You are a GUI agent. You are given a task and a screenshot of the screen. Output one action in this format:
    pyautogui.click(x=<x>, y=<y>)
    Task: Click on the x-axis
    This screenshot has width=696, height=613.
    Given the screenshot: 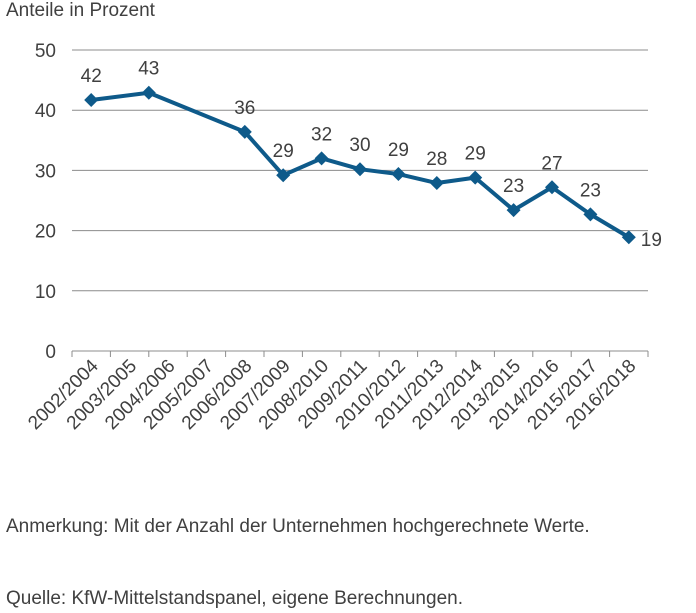 What is the action you would take?
    pyautogui.click(x=360, y=353)
    